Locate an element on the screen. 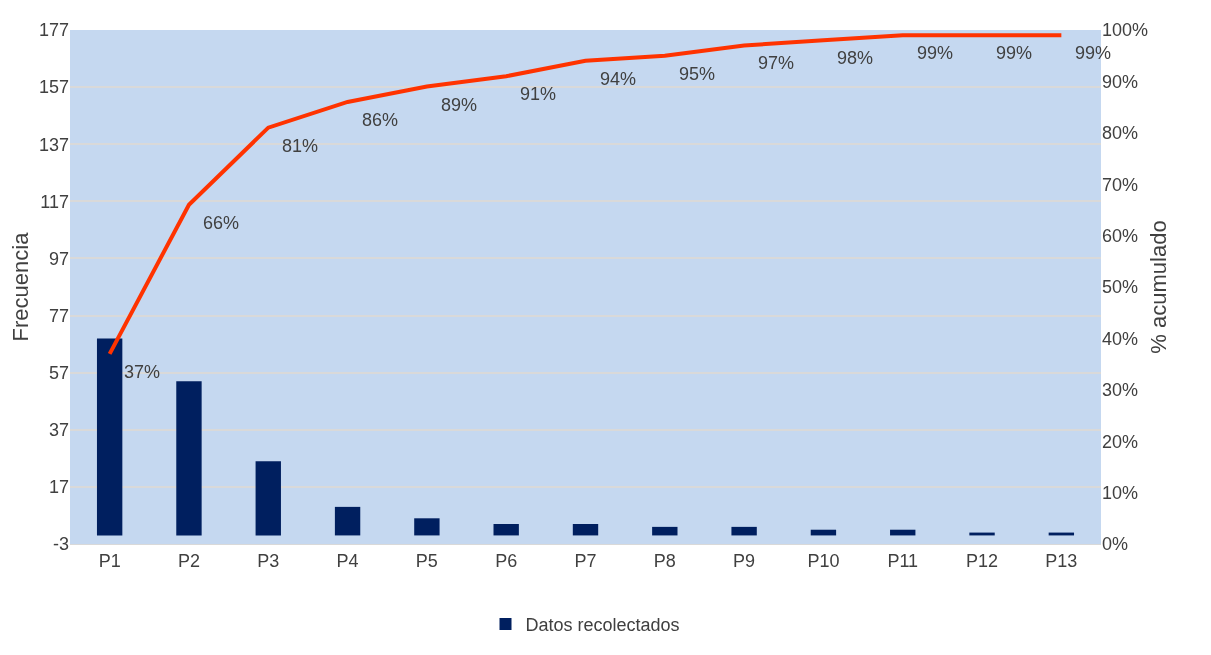 This screenshot has height=655, width=1211. data-label: 98% is located at coordinates (855, 58).